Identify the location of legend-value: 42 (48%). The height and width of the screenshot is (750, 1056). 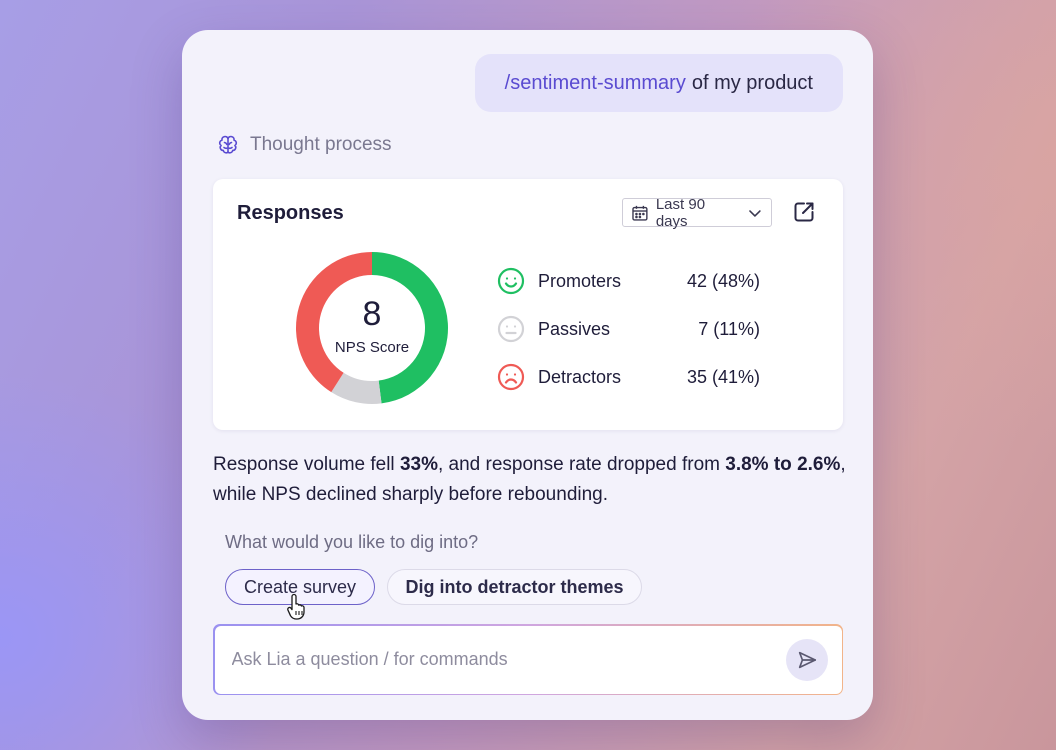
(723, 280).